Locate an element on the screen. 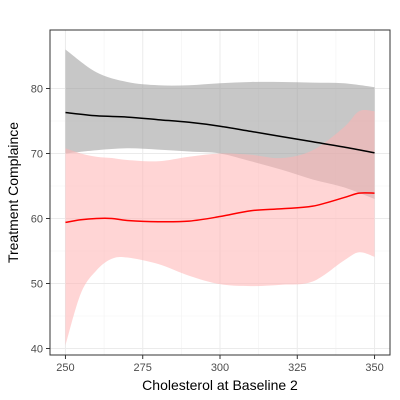 Image resolution: width=400 pixels, height=400 pixels. x-tick-label: 325 is located at coordinates (297, 368).